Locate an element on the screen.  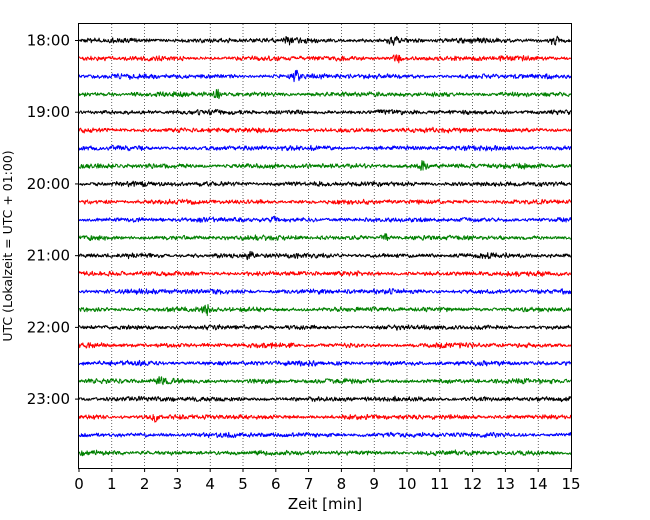
trace-2045 is located at coordinates (325, 237).